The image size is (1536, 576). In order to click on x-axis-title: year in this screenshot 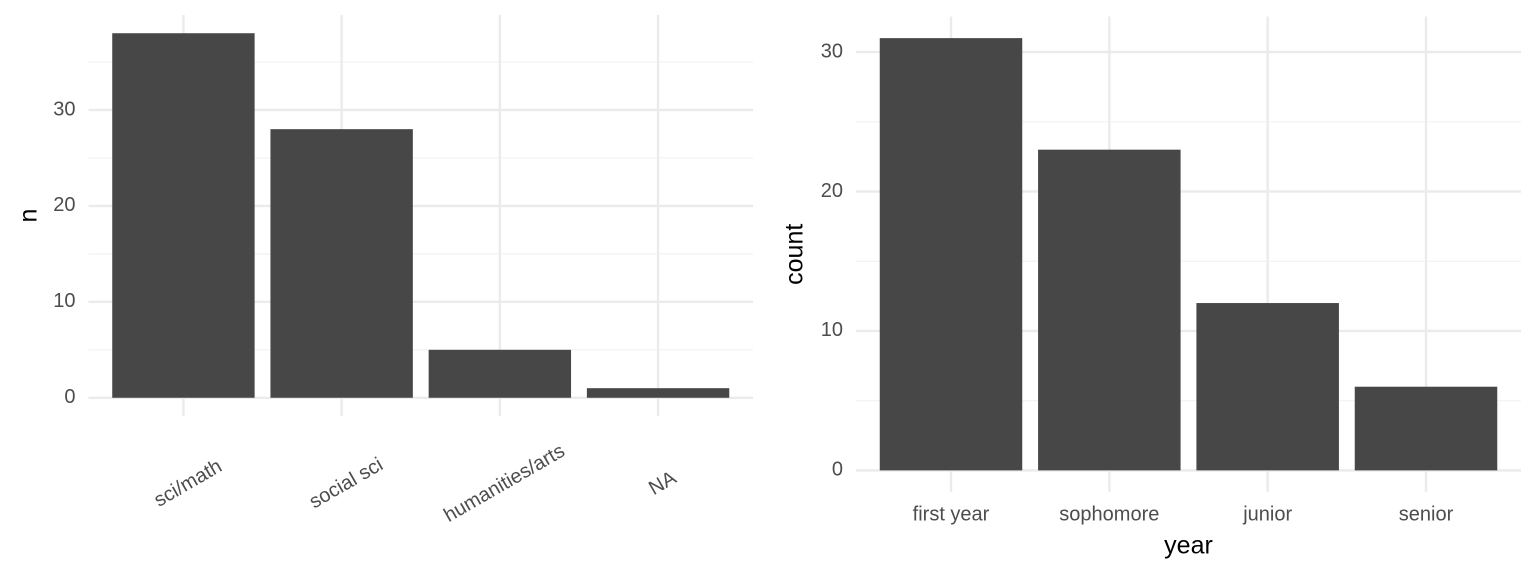, I will do `click(1188, 546)`.